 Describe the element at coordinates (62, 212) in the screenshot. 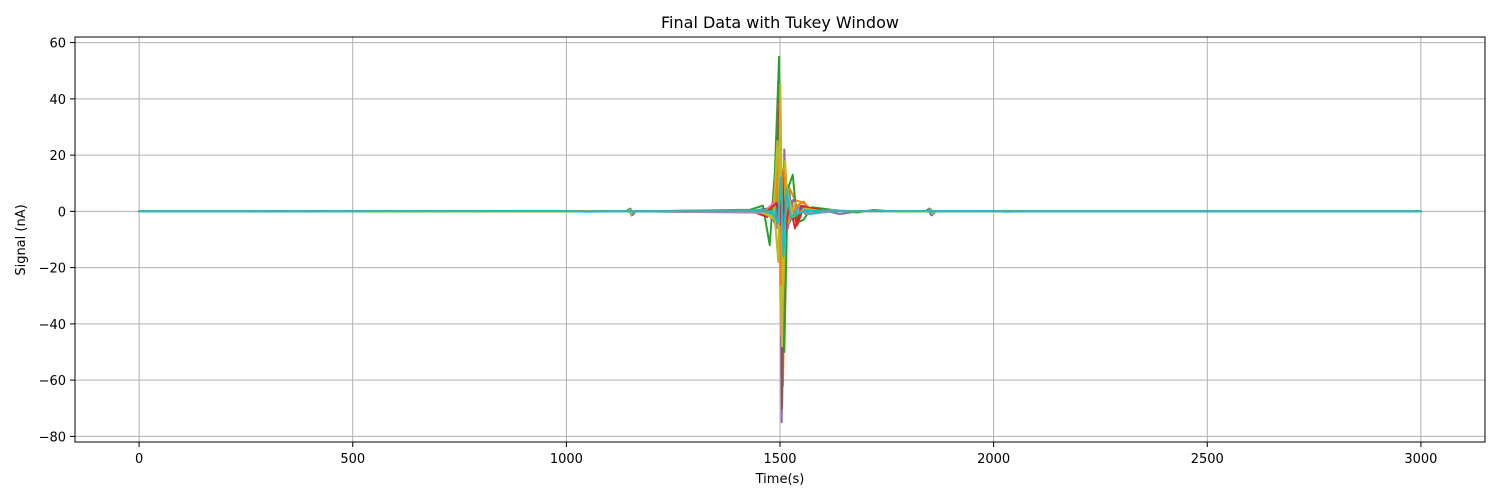

I see `y-tick-label: 0` at that location.